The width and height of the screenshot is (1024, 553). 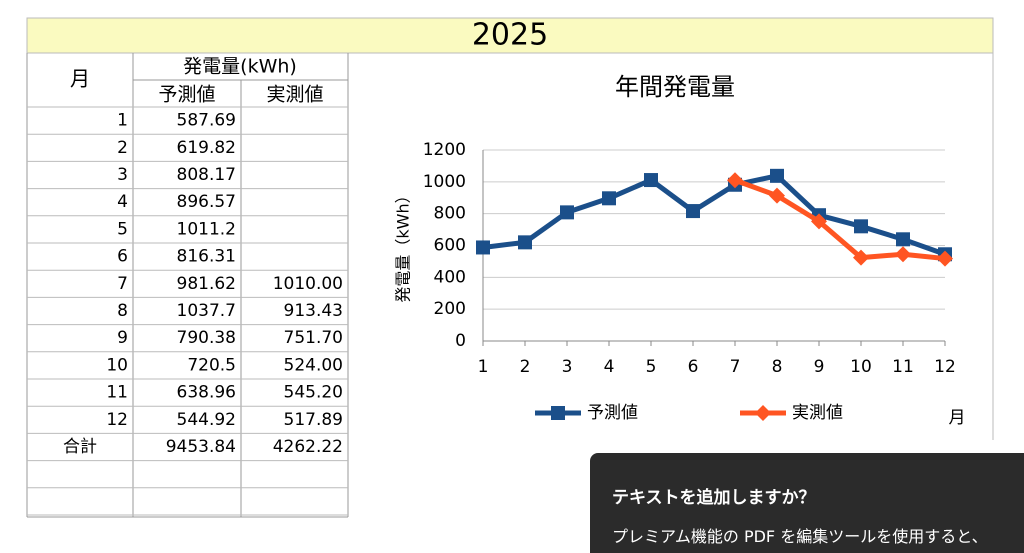 I want to click on header-month: 月, so click(x=80, y=79).